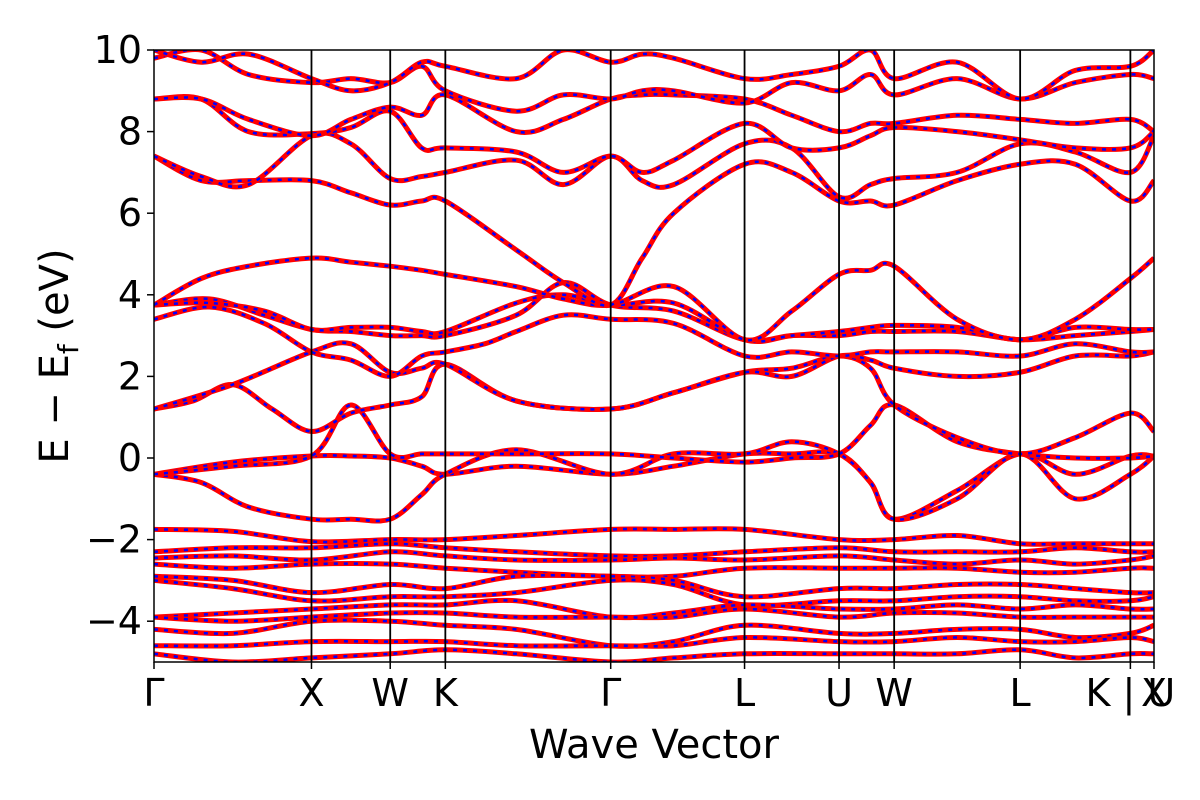 Image resolution: width=1200 pixels, height=800 pixels. What do you see at coordinates (114, 621) in the screenshot?
I see `y-tick-label: −4` at bounding box center [114, 621].